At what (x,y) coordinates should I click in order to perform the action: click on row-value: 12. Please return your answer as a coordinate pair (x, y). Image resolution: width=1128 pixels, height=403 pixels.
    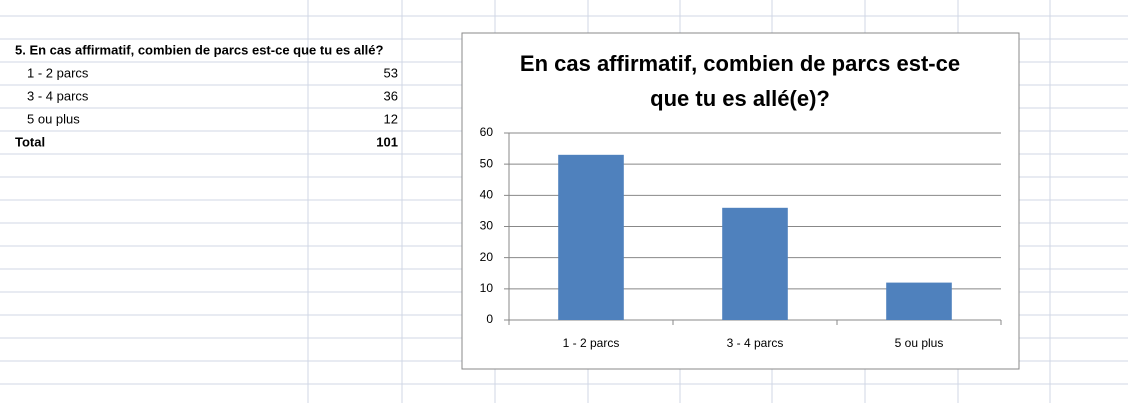
    Looking at the image, I should click on (391, 118).